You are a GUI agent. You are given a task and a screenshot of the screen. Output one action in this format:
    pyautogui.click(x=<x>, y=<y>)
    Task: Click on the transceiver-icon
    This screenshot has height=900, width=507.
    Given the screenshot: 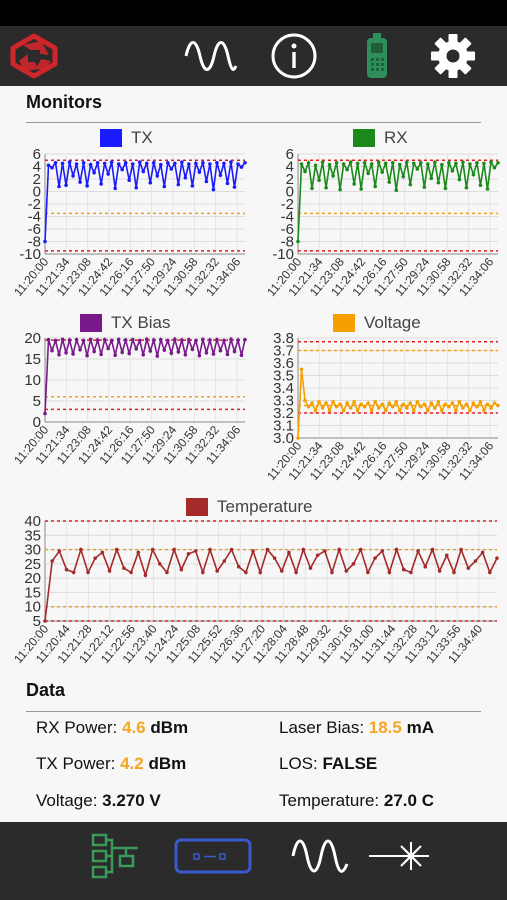 What is the action you would take?
    pyautogui.click(x=213, y=856)
    